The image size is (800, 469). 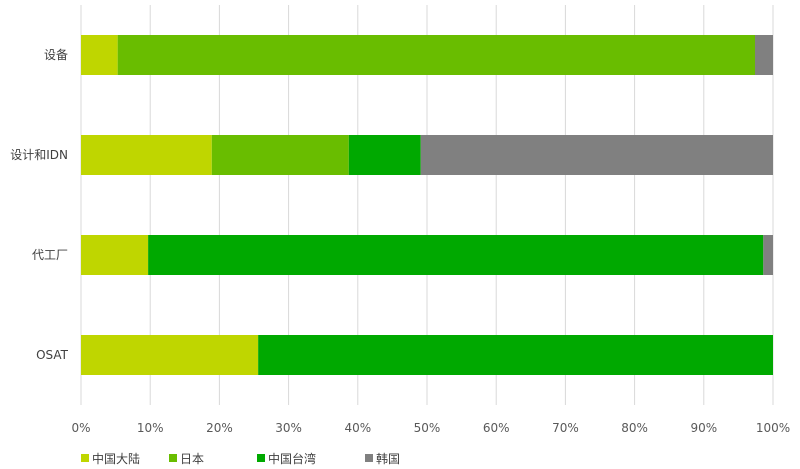 What do you see at coordinates (357, 428) in the screenshot?
I see `x-tick-label: 40%` at bounding box center [357, 428].